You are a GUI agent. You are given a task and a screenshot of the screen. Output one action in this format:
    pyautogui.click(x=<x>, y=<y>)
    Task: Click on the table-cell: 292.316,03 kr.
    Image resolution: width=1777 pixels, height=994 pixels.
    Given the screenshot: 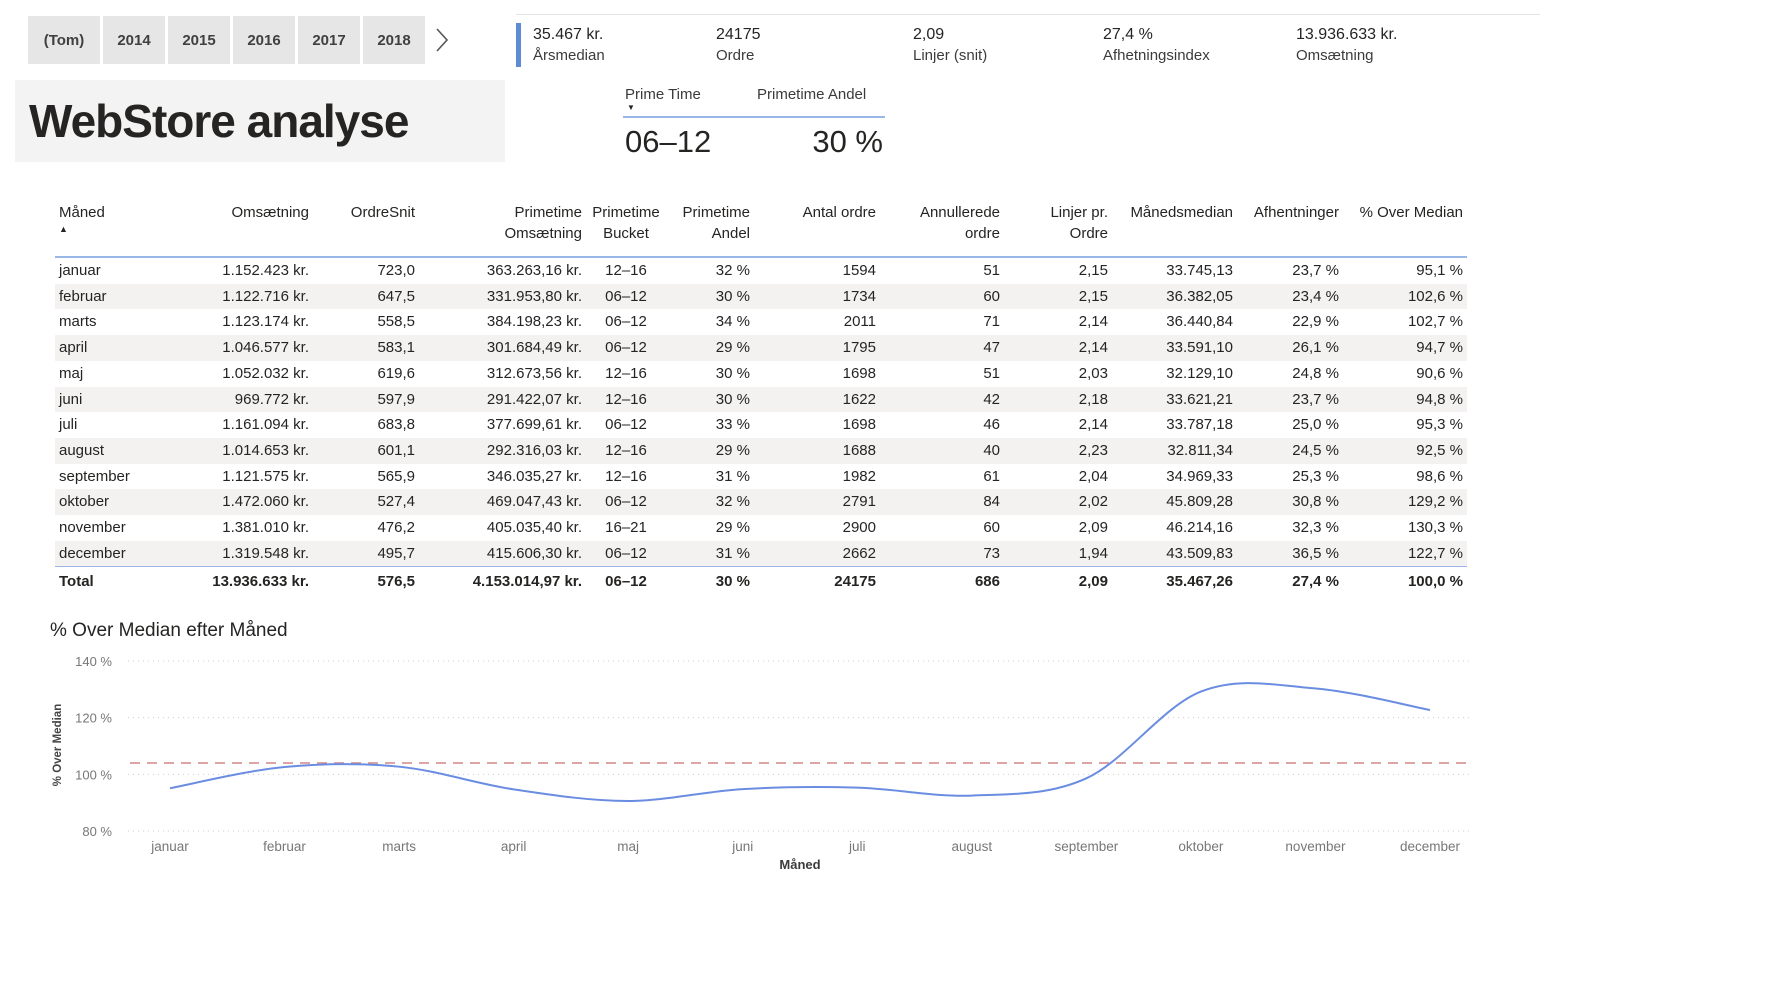 What is the action you would take?
    pyautogui.click(x=534, y=450)
    